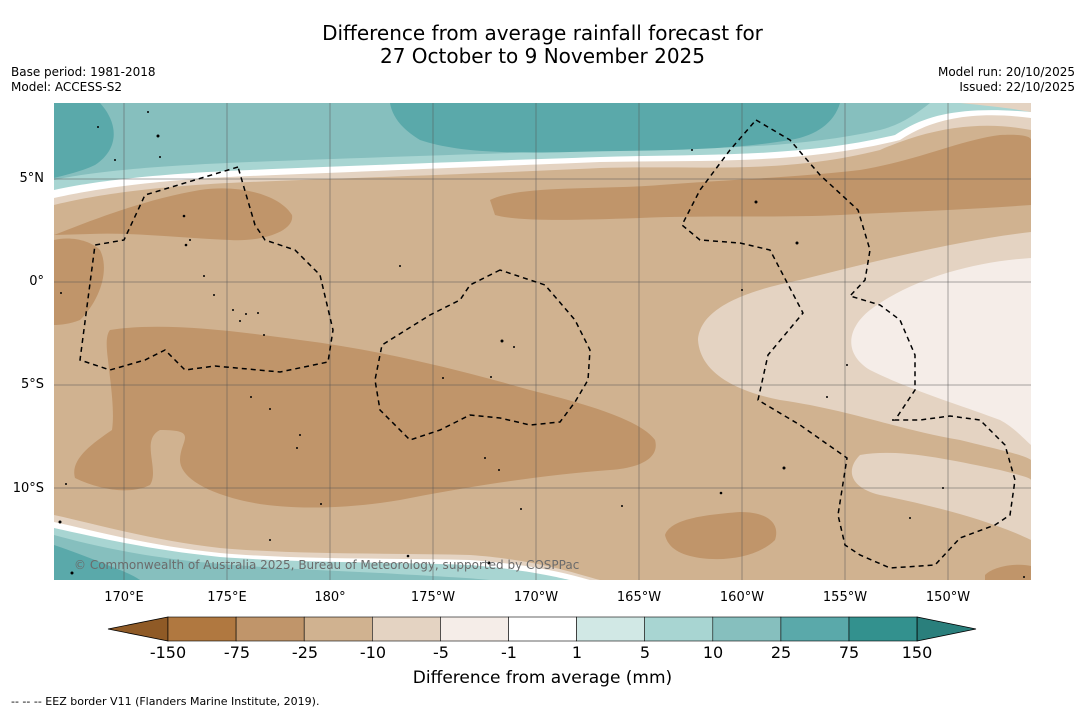  Describe the element at coordinates (917, 652) in the screenshot. I see `colorbar-label: 150` at that location.